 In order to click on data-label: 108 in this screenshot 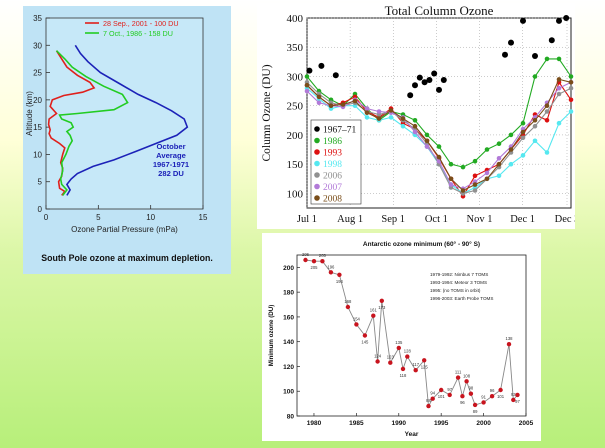, I will do `click(467, 375)`.